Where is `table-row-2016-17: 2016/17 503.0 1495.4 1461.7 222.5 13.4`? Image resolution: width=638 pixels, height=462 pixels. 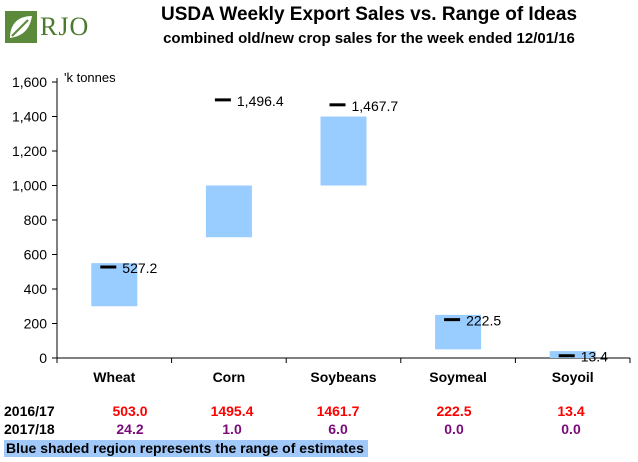
table-row-2016-17: 2016/17 503.0 1495.4 1461.7 222.5 13.4 is located at coordinates (319, 412).